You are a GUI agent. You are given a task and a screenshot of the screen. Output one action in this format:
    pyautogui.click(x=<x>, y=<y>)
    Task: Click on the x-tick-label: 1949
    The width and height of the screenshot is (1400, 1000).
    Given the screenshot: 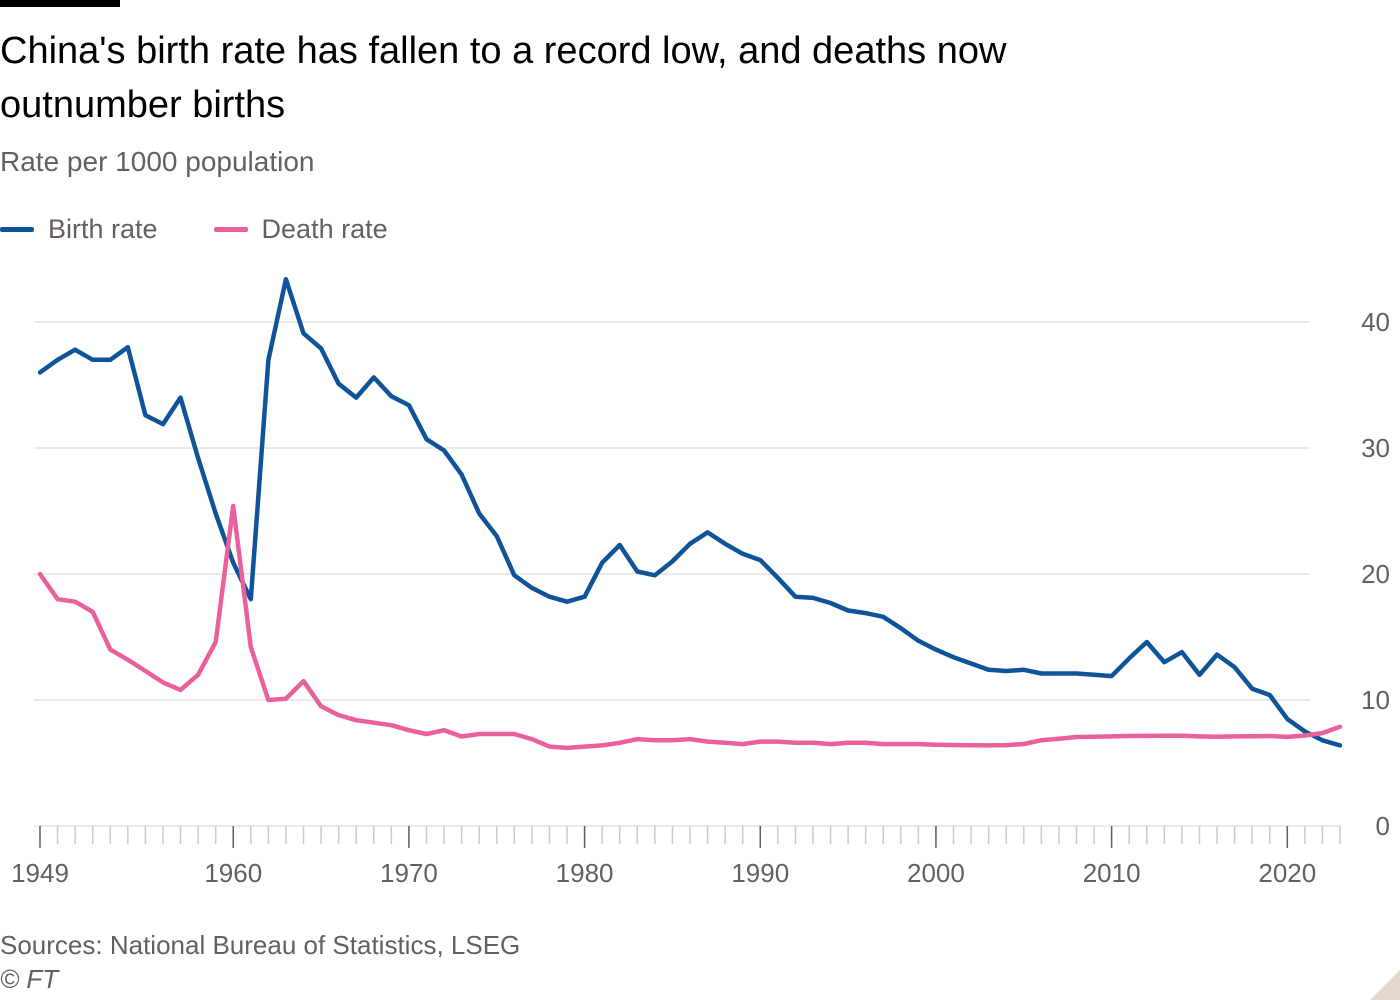 What is the action you would take?
    pyautogui.click(x=40, y=873)
    